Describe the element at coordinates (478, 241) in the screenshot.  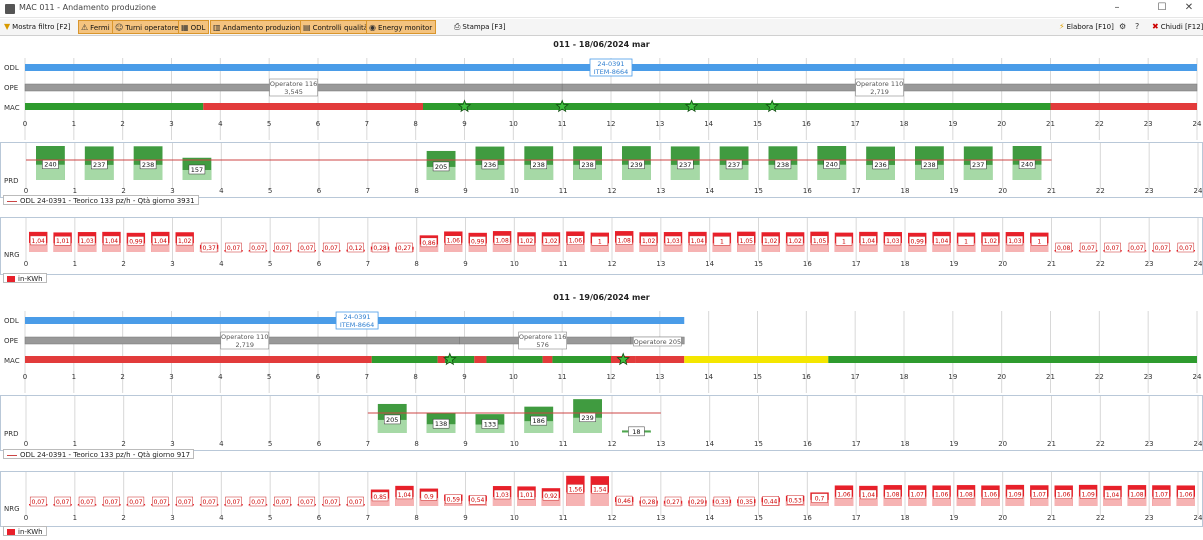
I see `nrg-value-label: 0,99` at that location.